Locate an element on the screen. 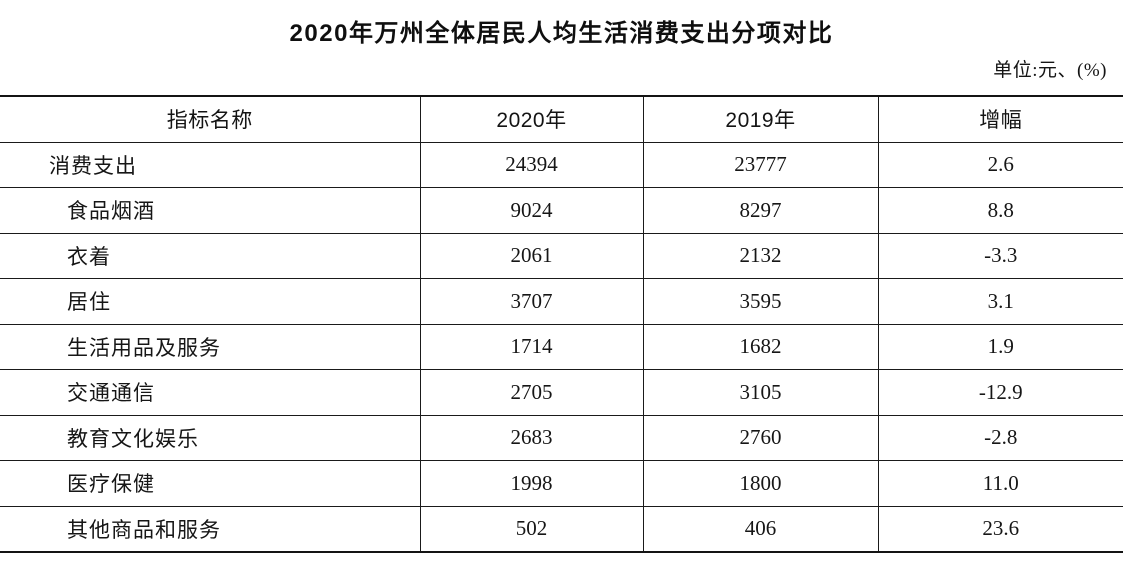 The height and width of the screenshot is (586, 1123). table-header-row: 指标名称 2020年 2019年 增幅 is located at coordinates (561, 119).